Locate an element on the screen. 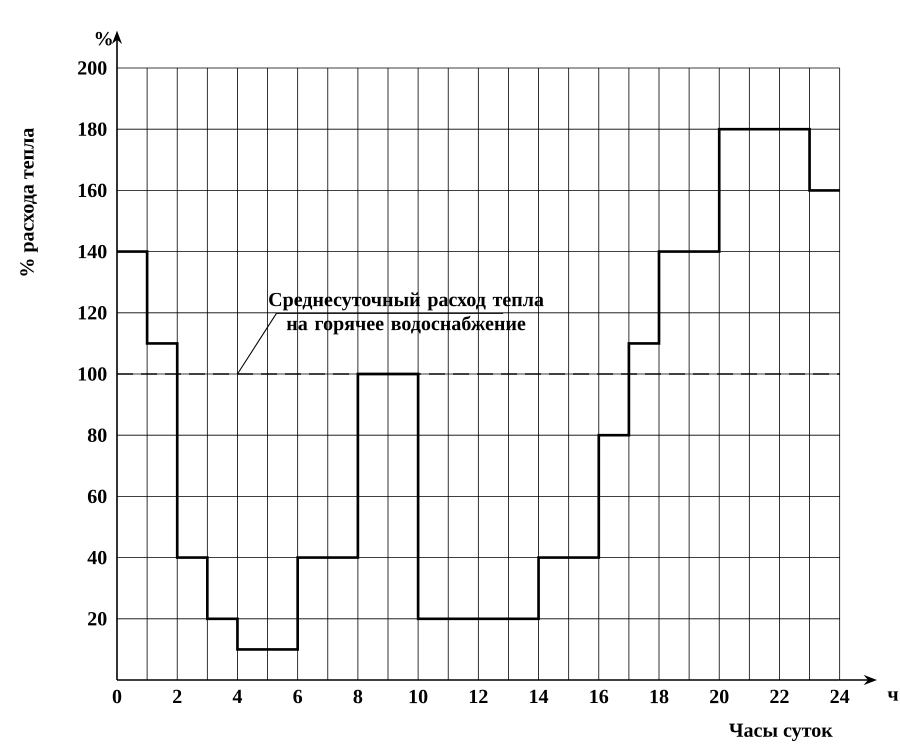 The width and height of the screenshot is (900, 754). x-tick-label: 6 is located at coordinates (297, 697).